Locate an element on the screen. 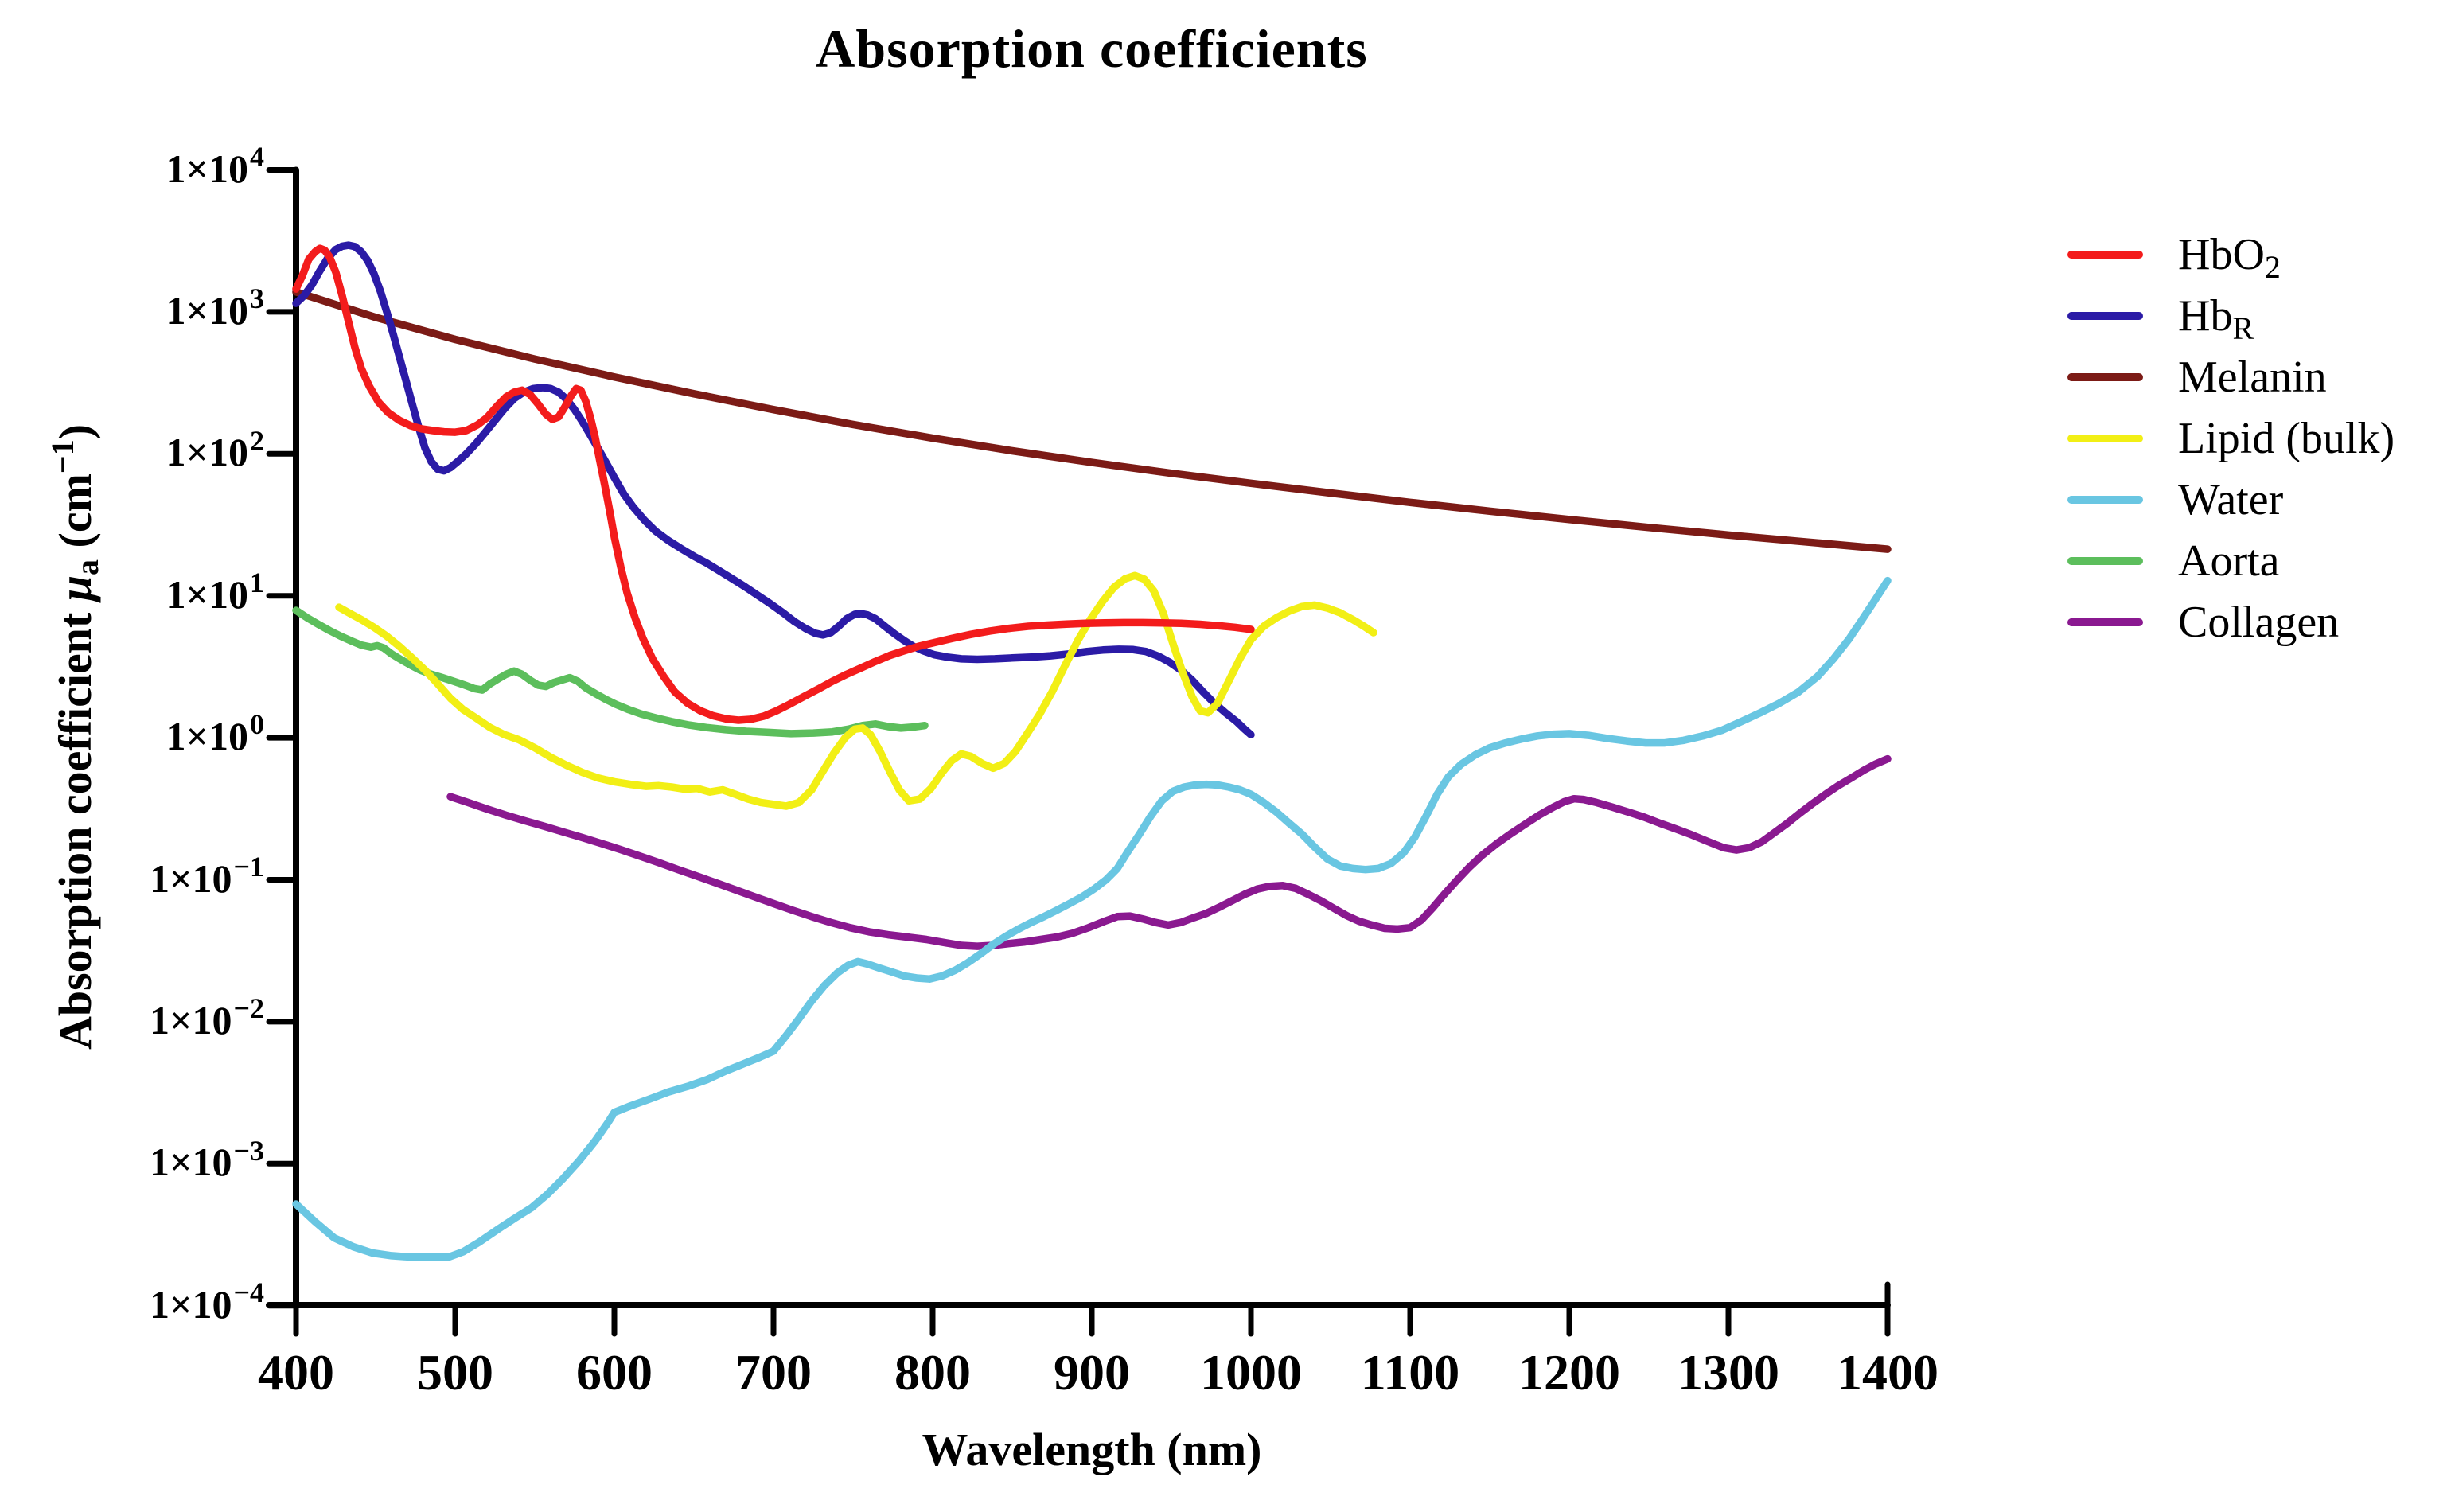 Image resolution: width=2451 pixels, height=1512 pixels. x-tick-label-500: 500 is located at coordinates (455, 1372).